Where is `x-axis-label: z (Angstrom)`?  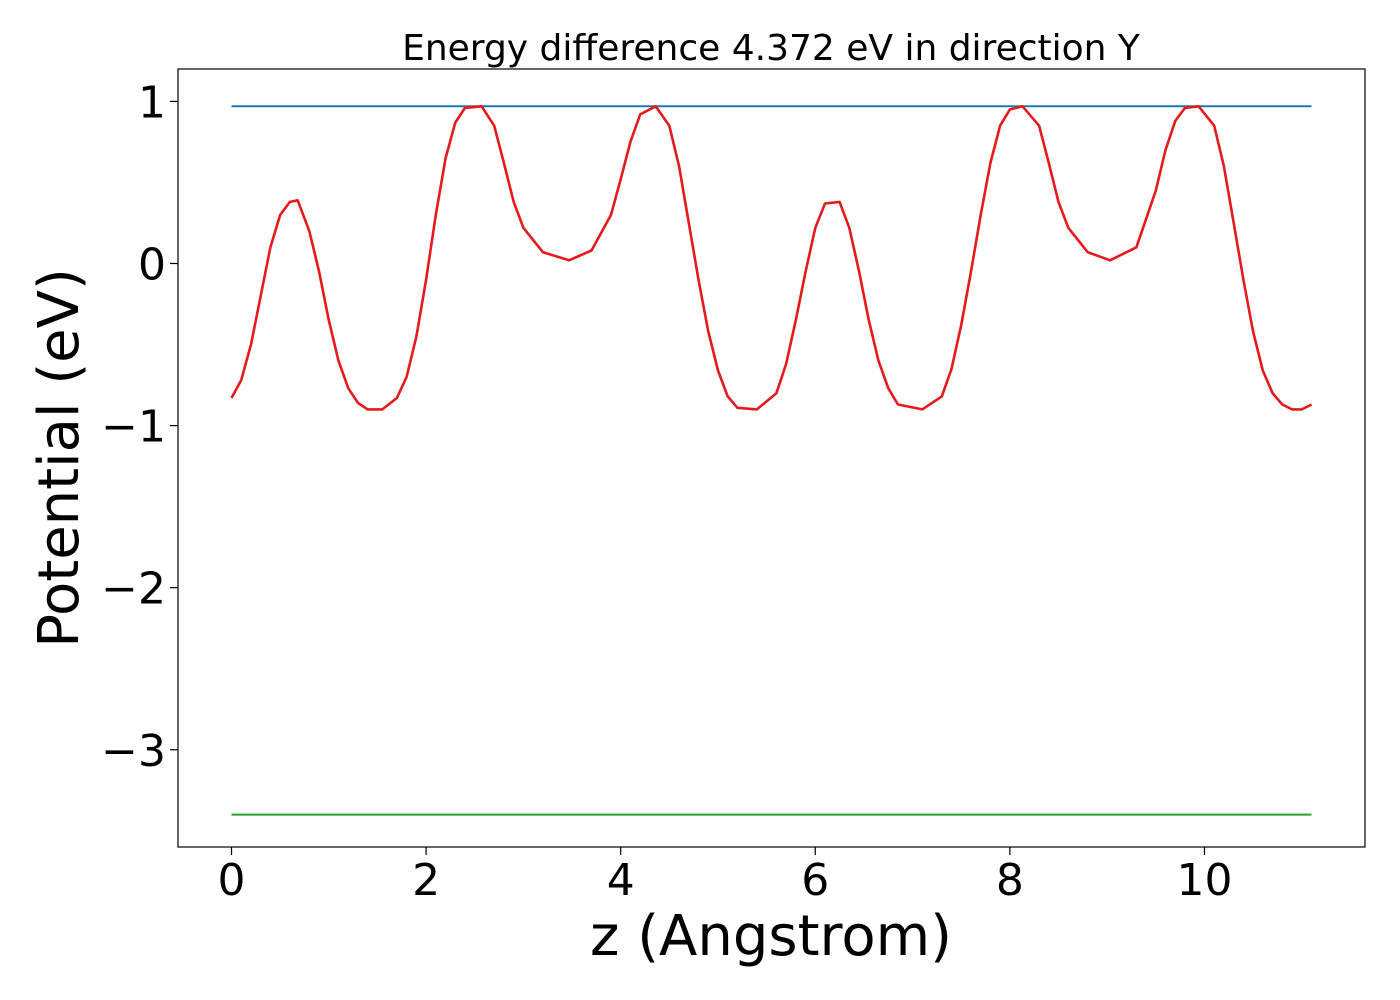
x-axis-label: z (Angstrom) is located at coordinates (771, 936).